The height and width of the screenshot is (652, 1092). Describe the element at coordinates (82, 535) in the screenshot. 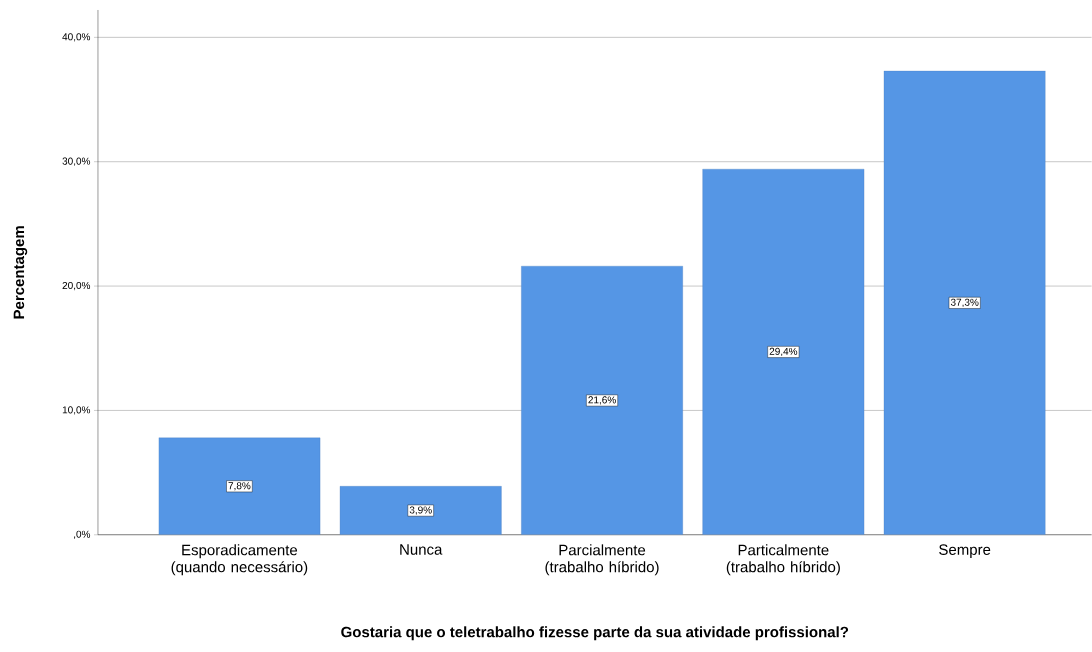

I see `y-tick-label: ,0%` at that location.